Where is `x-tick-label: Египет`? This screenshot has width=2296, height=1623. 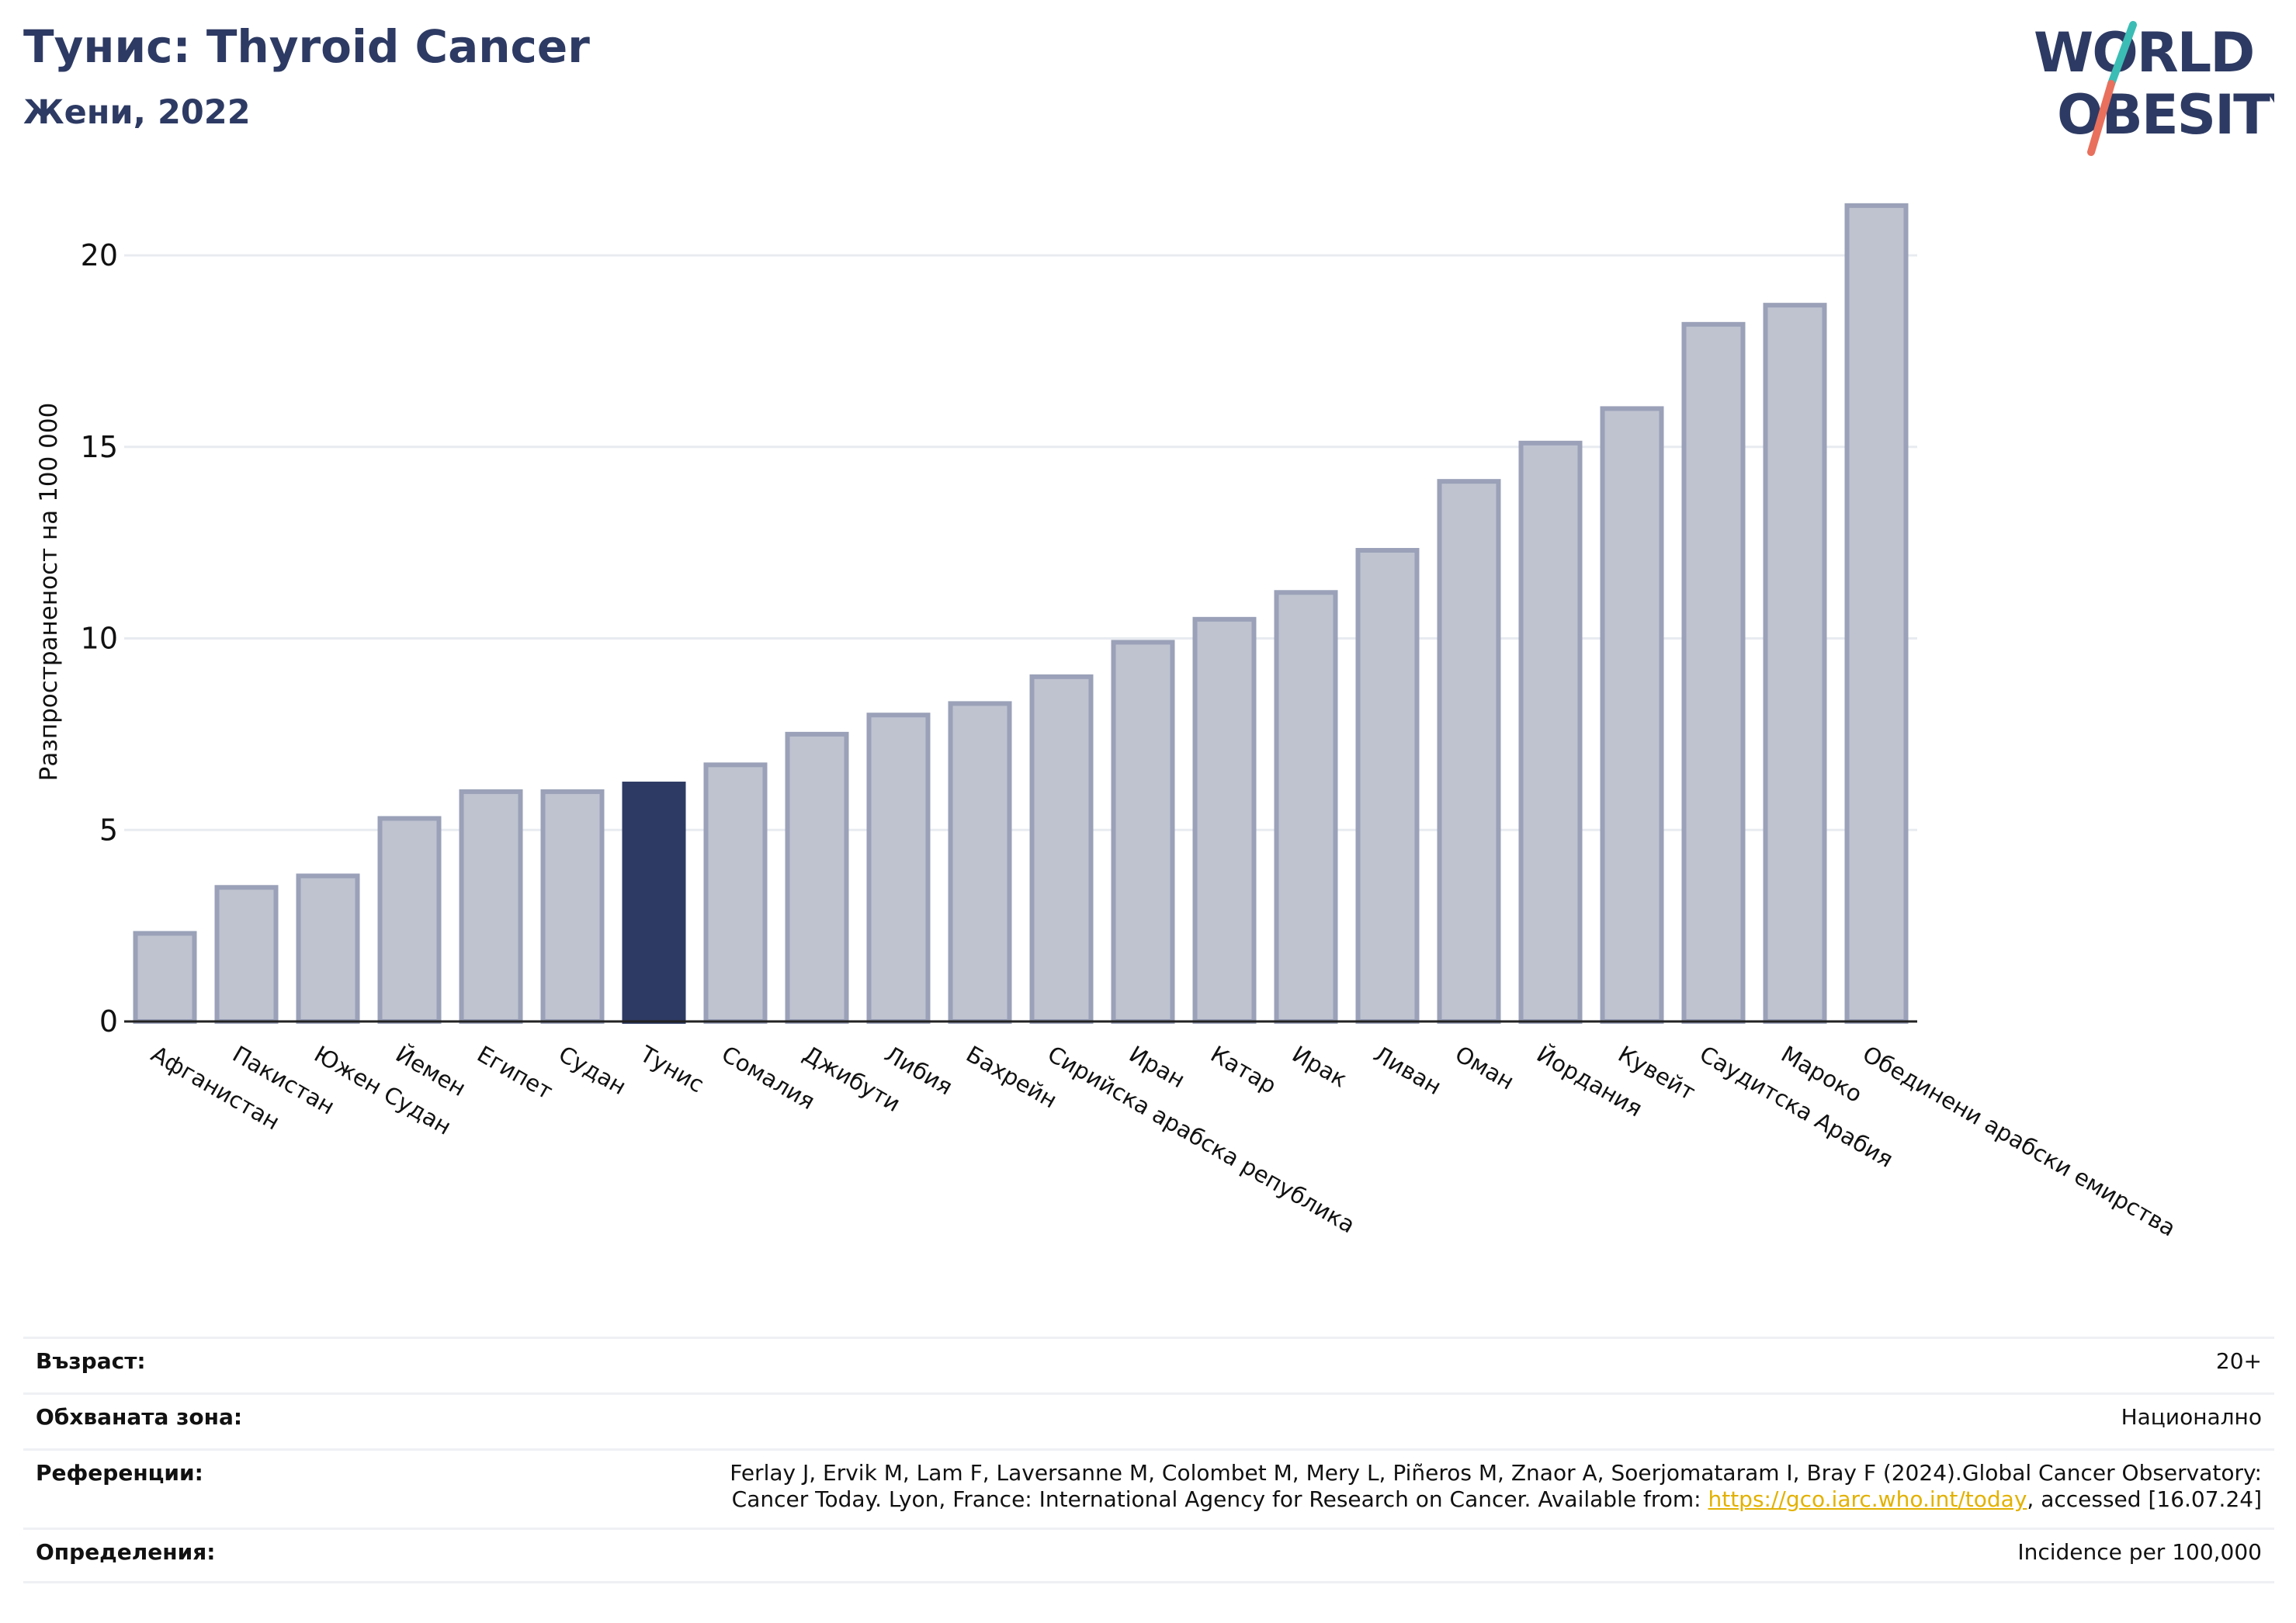
x-tick-label: Египет is located at coordinates (515, 1073).